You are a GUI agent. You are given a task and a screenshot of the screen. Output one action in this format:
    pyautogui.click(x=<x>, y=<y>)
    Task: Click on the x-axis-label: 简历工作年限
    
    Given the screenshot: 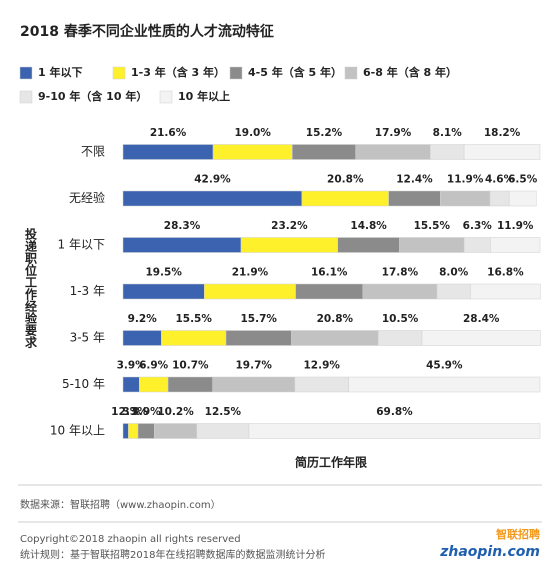 What is the action you would take?
    pyautogui.click(x=331, y=462)
    